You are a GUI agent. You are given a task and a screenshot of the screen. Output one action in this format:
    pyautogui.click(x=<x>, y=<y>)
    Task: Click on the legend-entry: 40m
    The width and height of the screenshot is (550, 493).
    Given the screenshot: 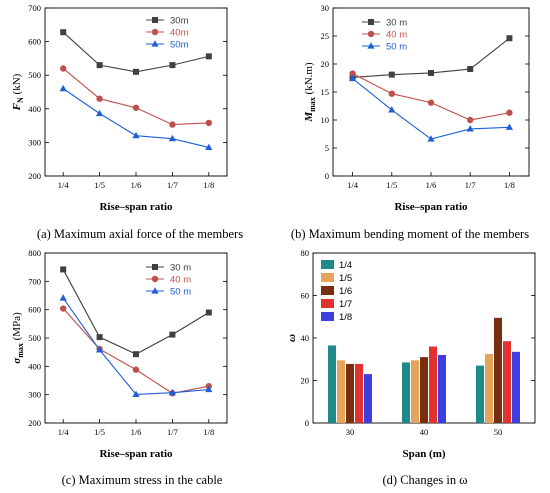 What is the action you would take?
    pyautogui.click(x=167, y=33)
    